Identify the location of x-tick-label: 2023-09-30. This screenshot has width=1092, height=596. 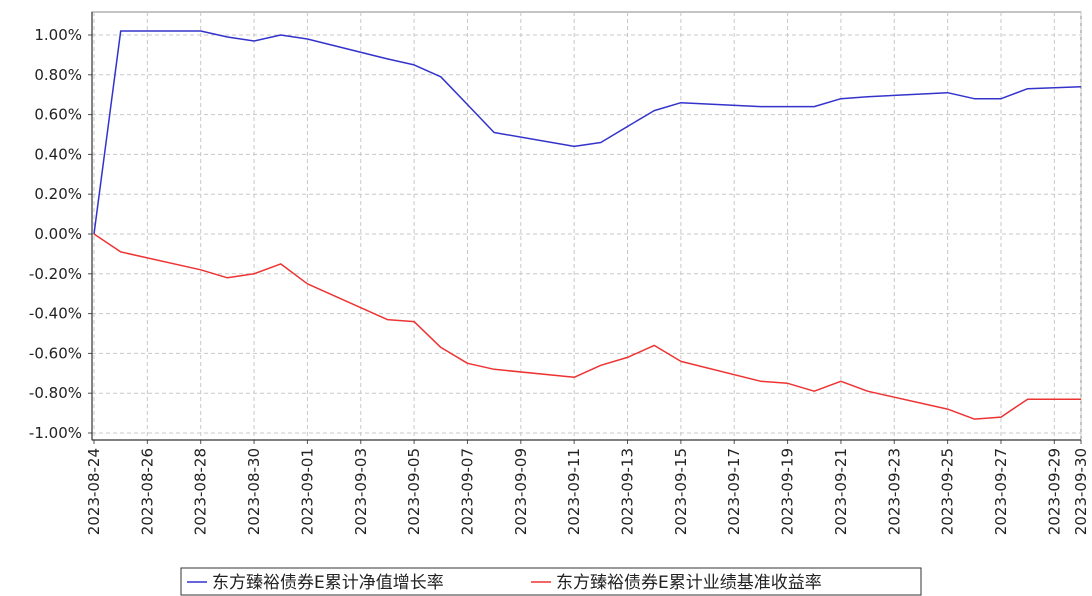
(1081, 491).